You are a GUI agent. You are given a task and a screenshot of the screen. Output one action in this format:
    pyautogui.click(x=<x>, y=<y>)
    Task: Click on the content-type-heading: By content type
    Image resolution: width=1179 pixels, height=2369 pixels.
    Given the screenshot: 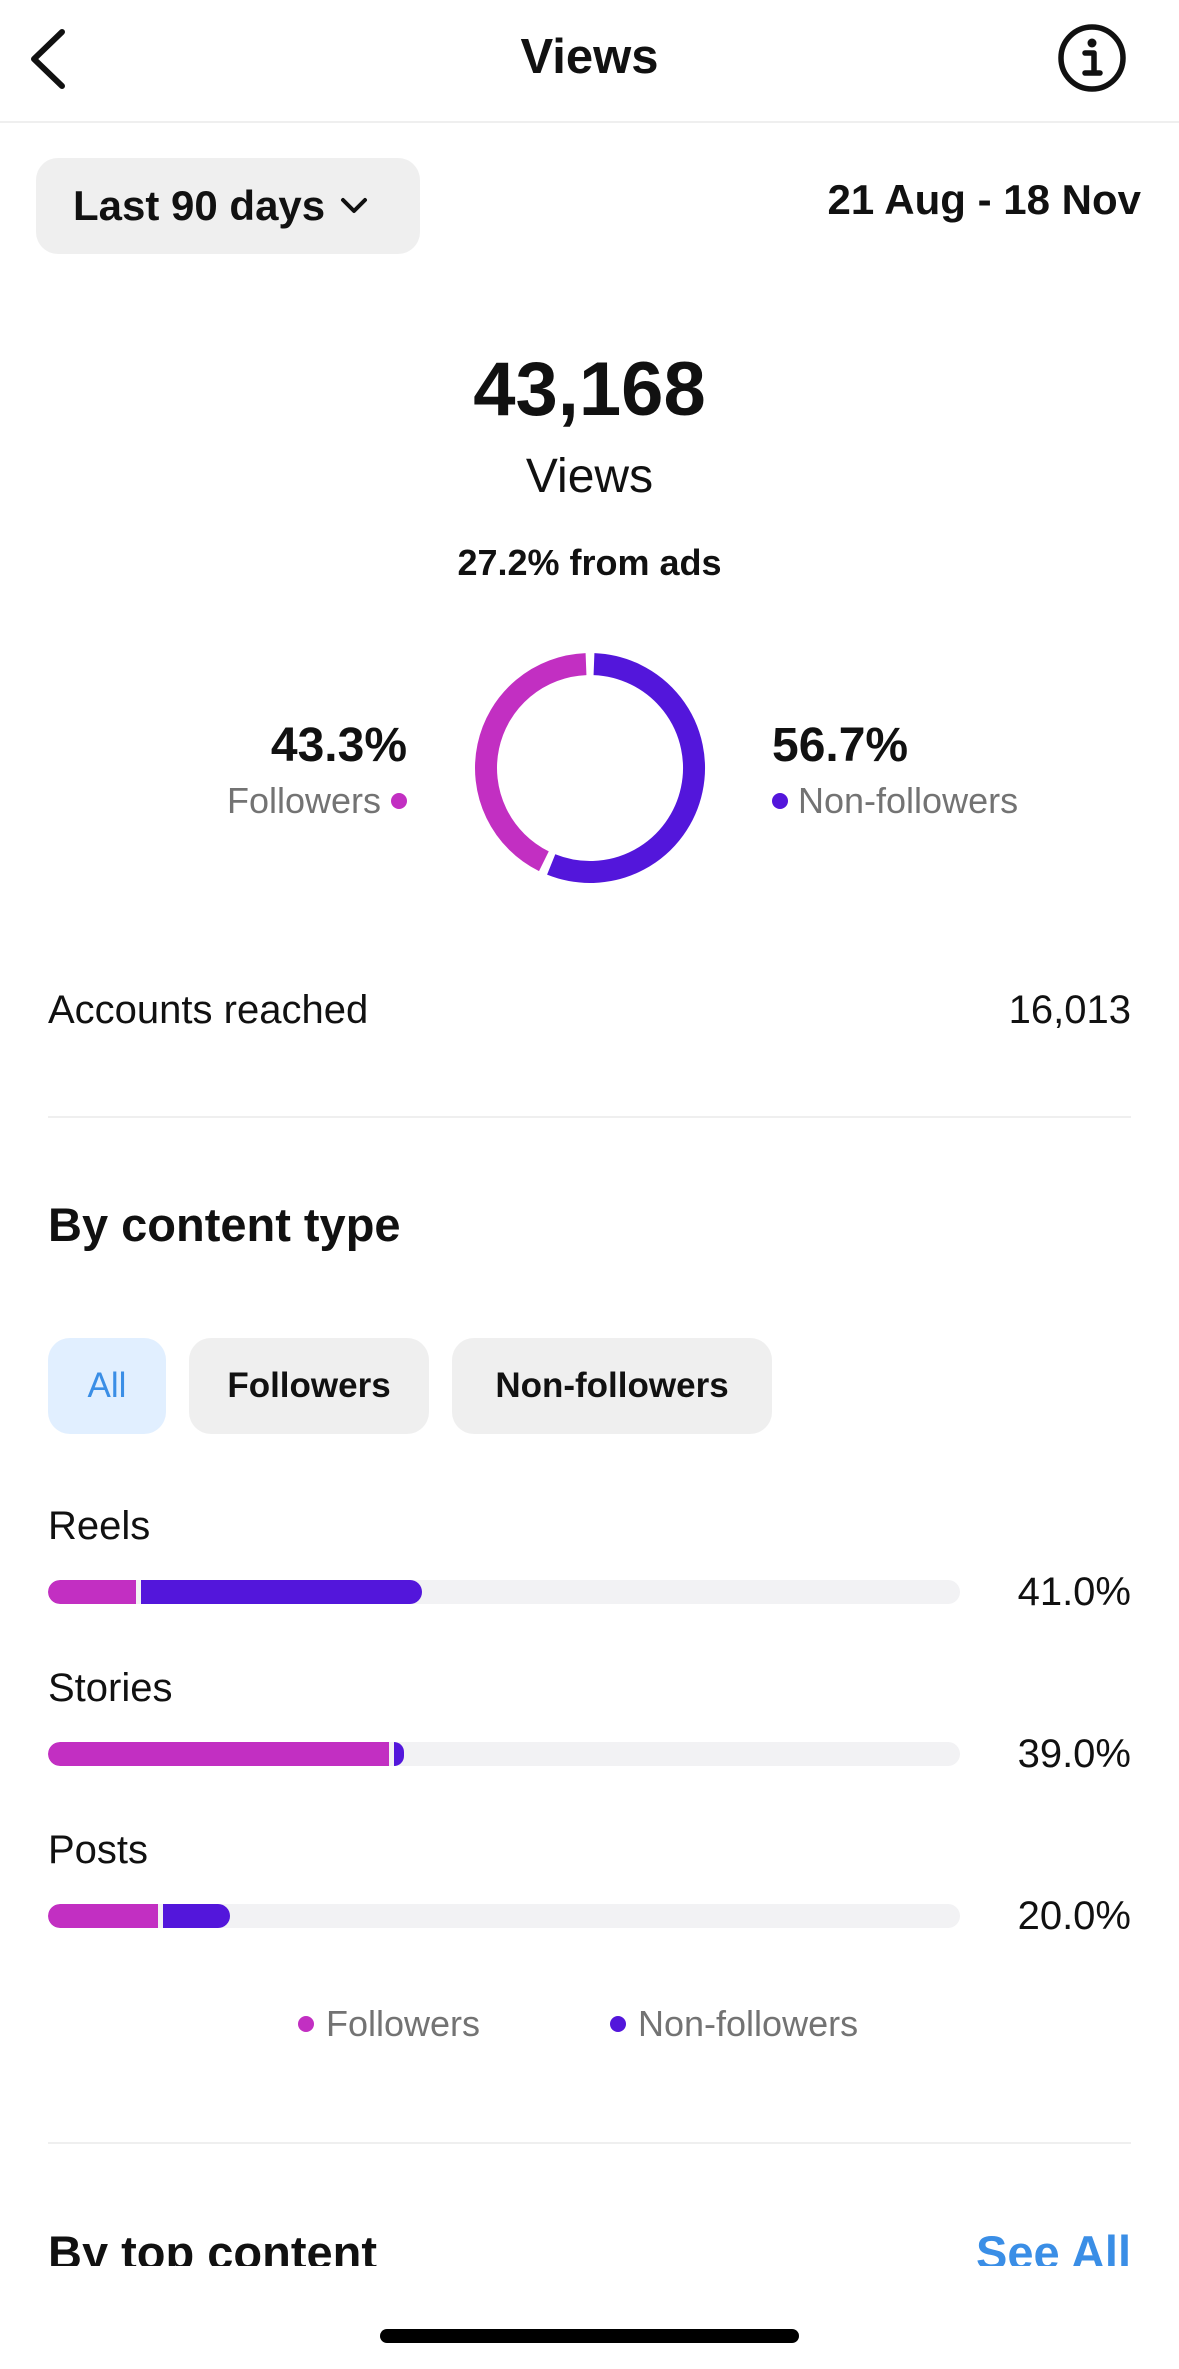 What is the action you would take?
    pyautogui.click(x=224, y=1224)
    